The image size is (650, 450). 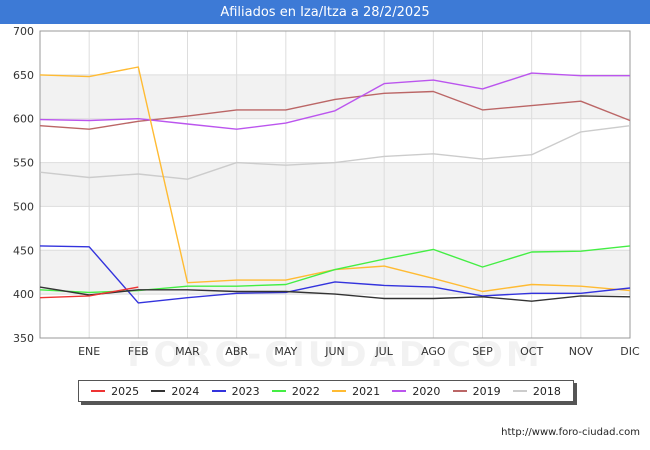 What do you see at coordinates (138, 351) in the screenshot?
I see `x-tick-label: FEB` at bounding box center [138, 351].